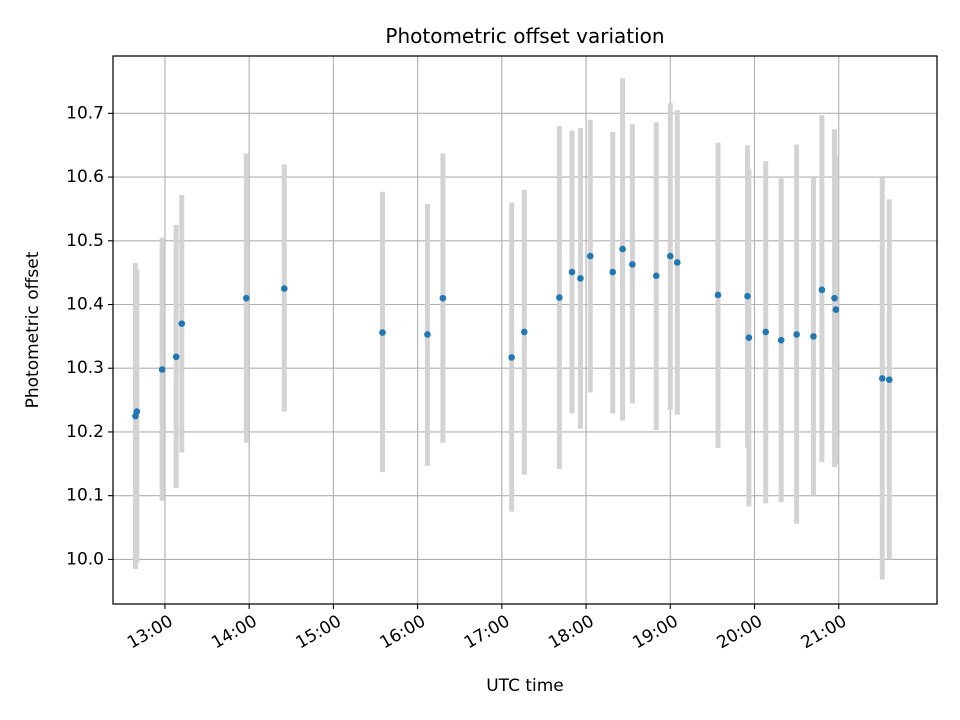  What do you see at coordinates (85, 305) in the screenshot?
I see `y-tick-label: 10.4` at bounding box center [85, 305].